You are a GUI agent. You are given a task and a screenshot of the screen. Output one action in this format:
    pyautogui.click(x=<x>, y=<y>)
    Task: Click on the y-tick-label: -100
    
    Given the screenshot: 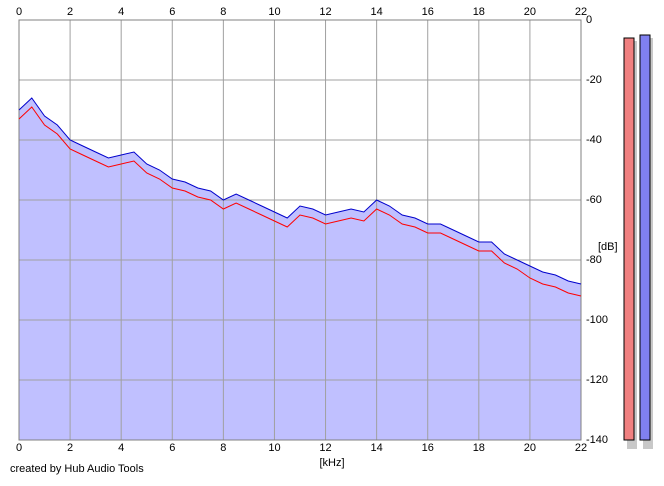 What is the action you would take?
    pyautogui.click(x=597, y=320)
    